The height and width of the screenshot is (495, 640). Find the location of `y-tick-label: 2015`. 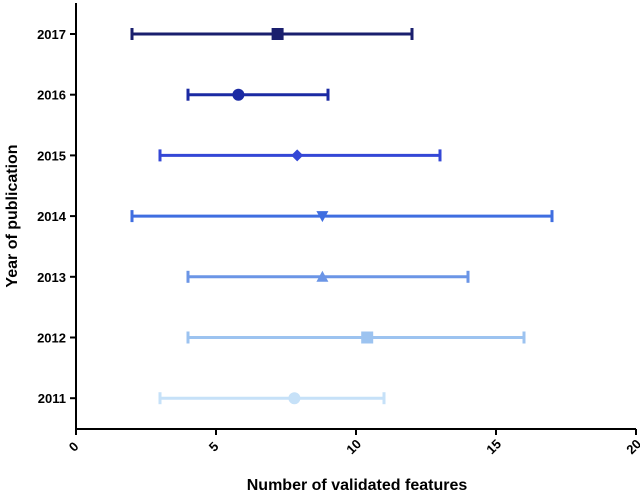

y-tick-label: 2015 is located at coordinates (51, 155).